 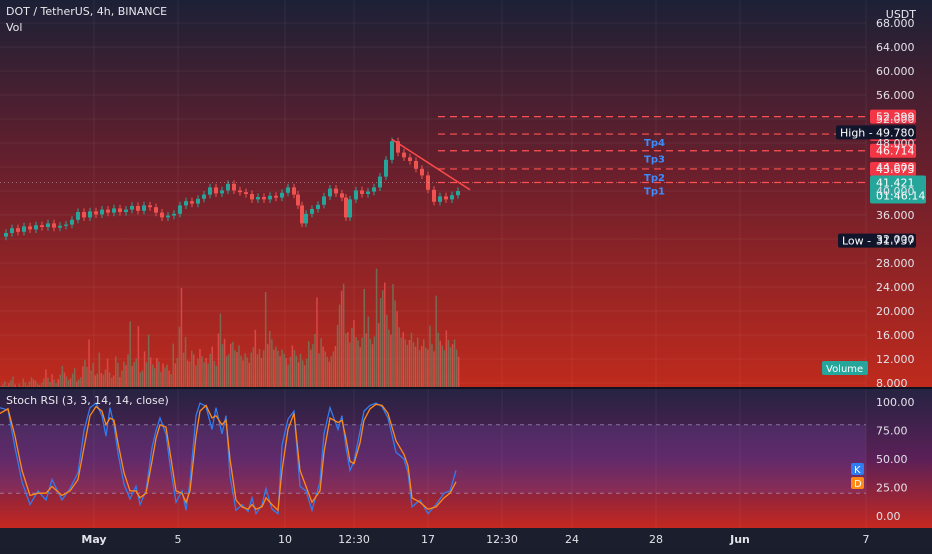 I want to click on high-tag, so click(x=876, y=132).